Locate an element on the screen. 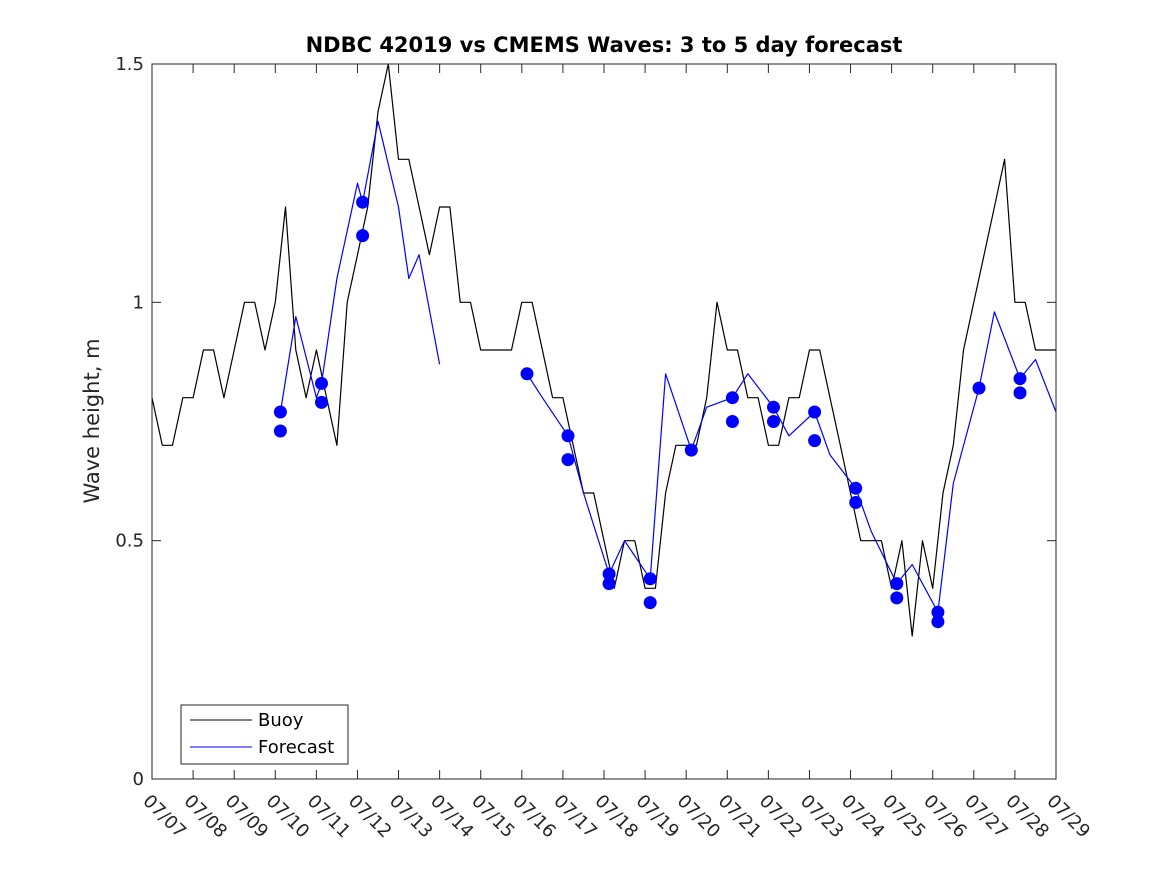 This screenshot has height=875, width=1167. legend-box is located at coordinates (264, 734).